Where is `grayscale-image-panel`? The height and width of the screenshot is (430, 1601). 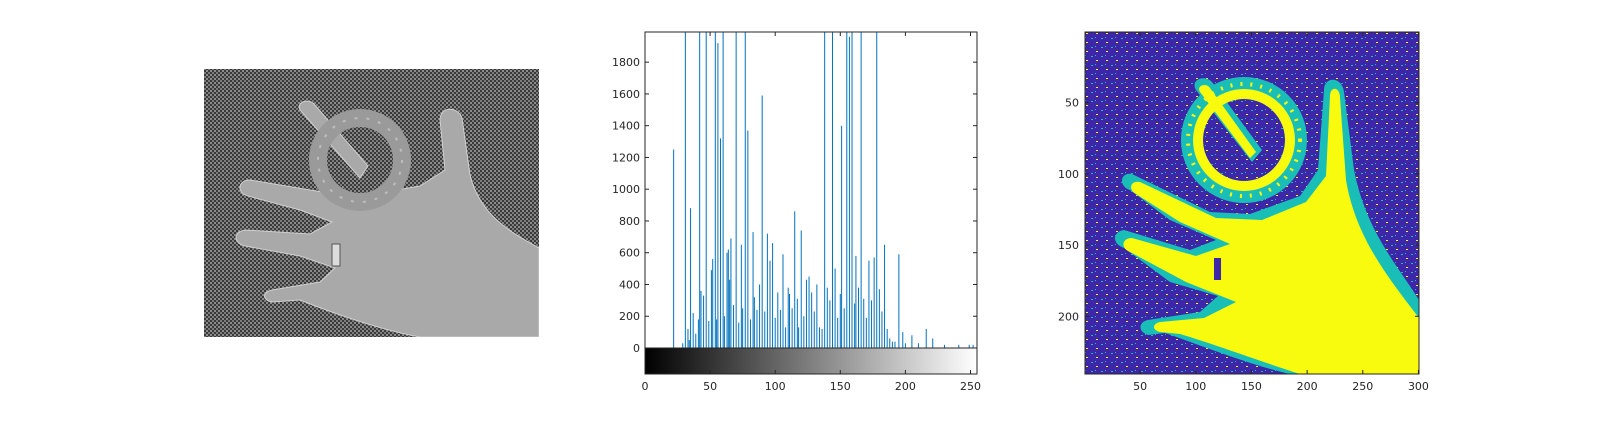 grayscale-image-panel is located at coordinates (371, 203).